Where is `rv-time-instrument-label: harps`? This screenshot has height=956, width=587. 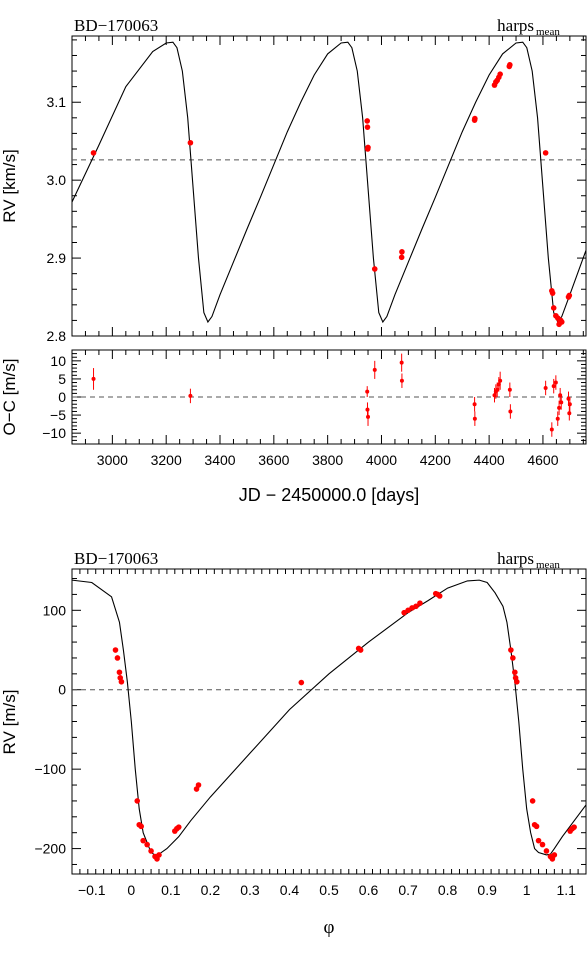
rv-time-instrument-label: harps is located at coordinates (515, 25).